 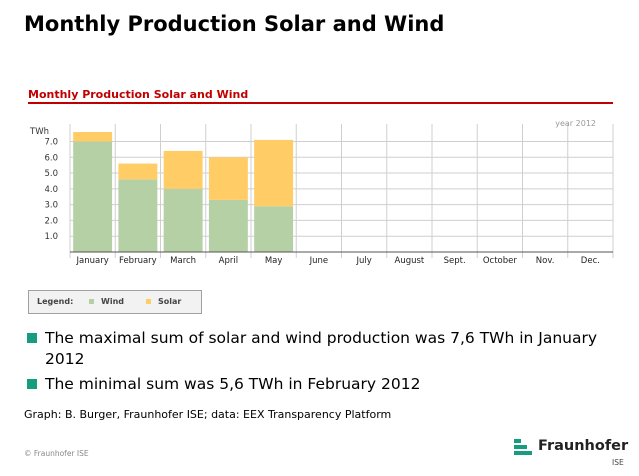 I want to click on x-tick-label: April, so click(x=228, y=261).